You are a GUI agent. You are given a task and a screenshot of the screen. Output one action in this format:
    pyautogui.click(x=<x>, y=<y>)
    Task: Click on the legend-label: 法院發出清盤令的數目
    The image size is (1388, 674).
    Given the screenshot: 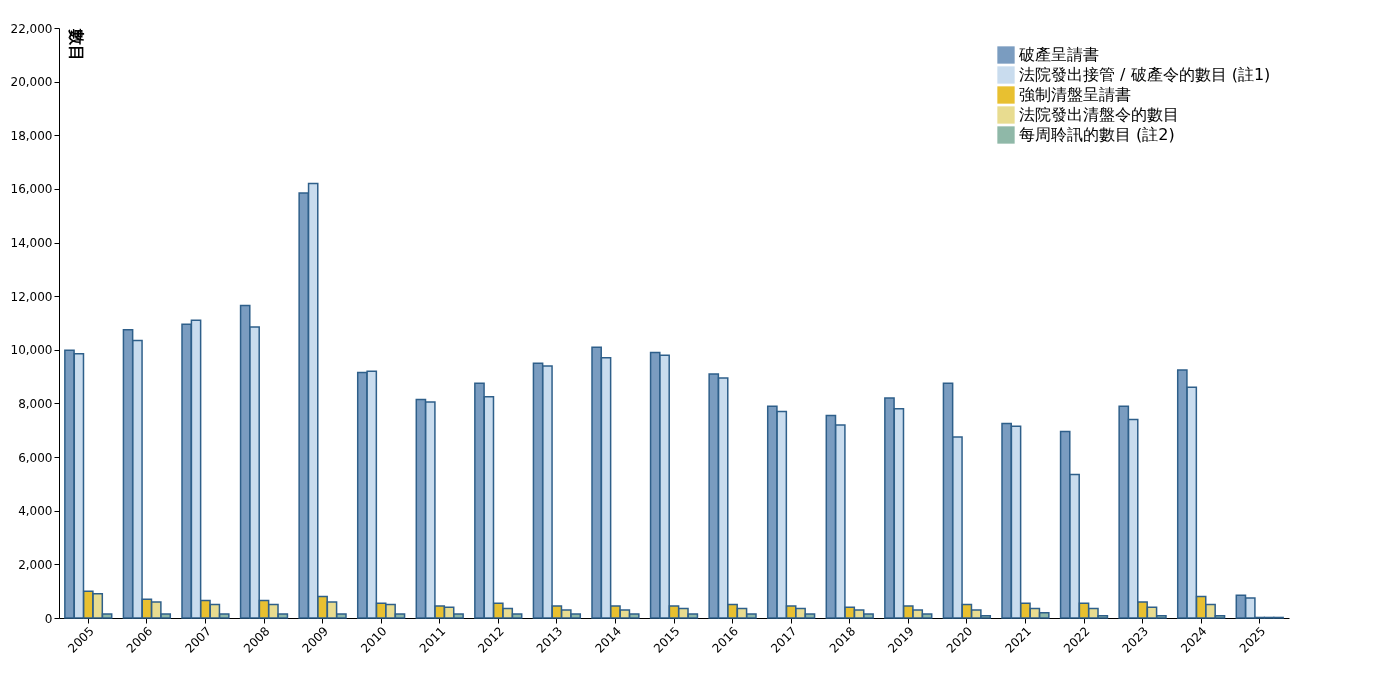 What is the action you would take?
    pyautogui.click(x=1099, y=114)
    